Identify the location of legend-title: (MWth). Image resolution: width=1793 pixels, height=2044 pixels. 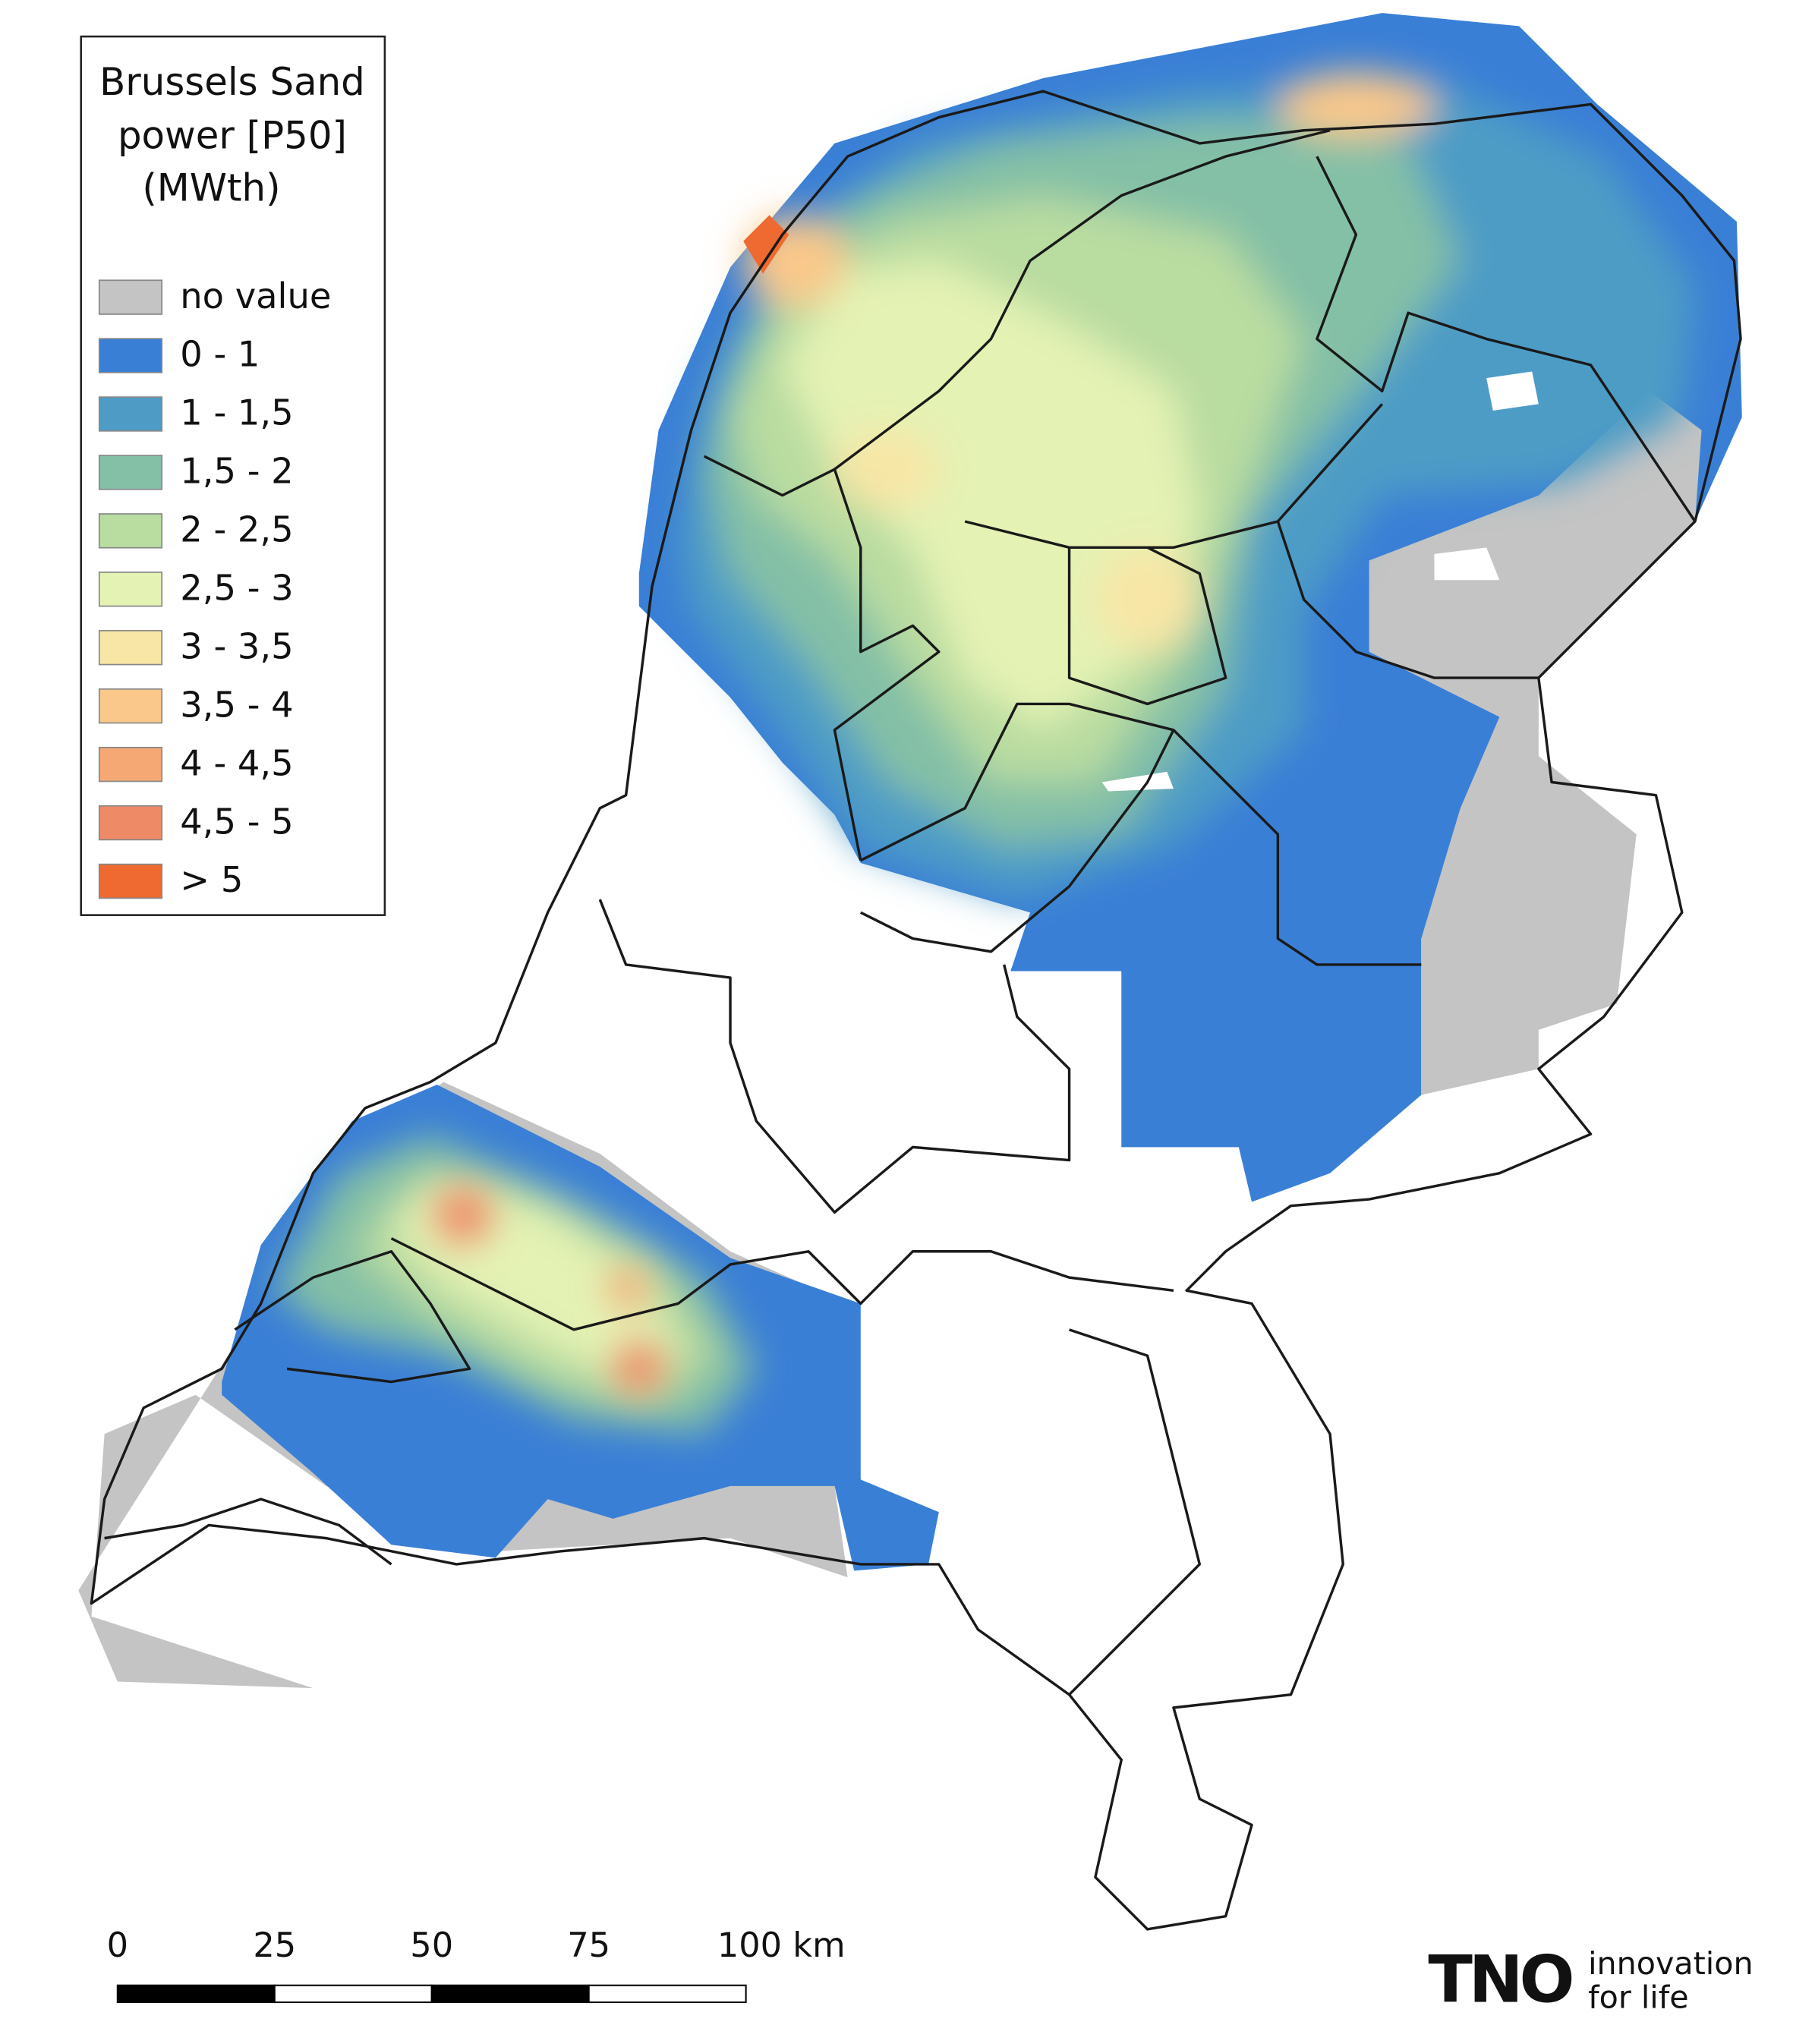
(211, 187).